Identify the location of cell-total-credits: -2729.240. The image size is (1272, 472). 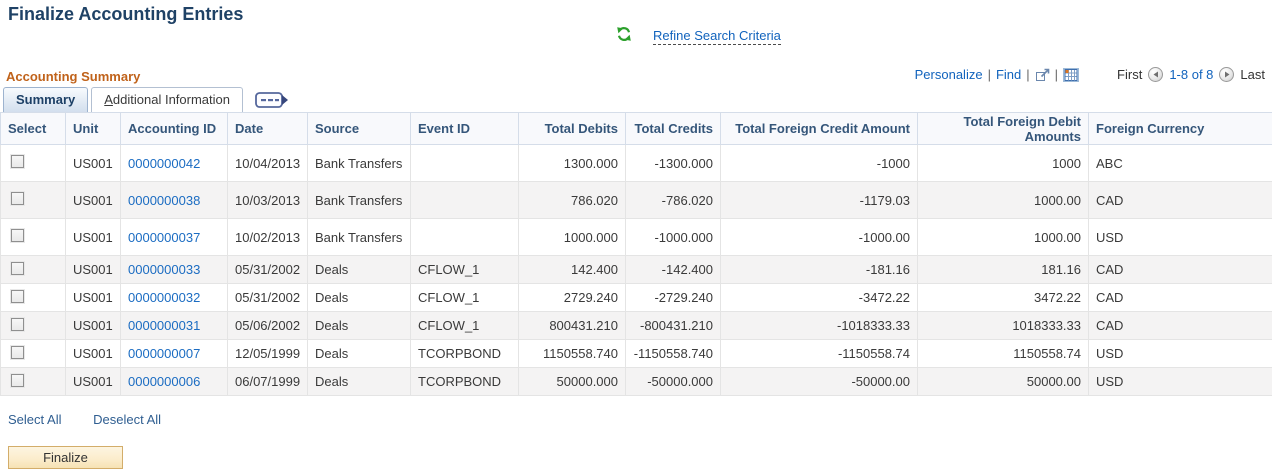
(673, 297).